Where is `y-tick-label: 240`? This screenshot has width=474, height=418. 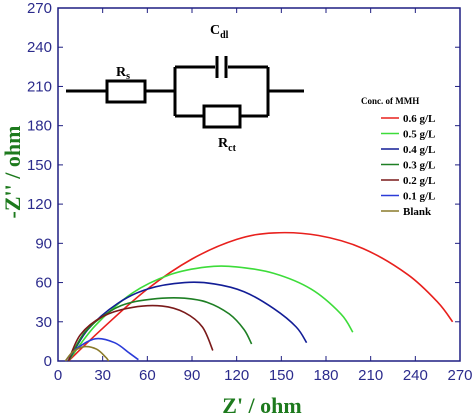 y-tick-label: 240 is located at coordinates (39, 47).